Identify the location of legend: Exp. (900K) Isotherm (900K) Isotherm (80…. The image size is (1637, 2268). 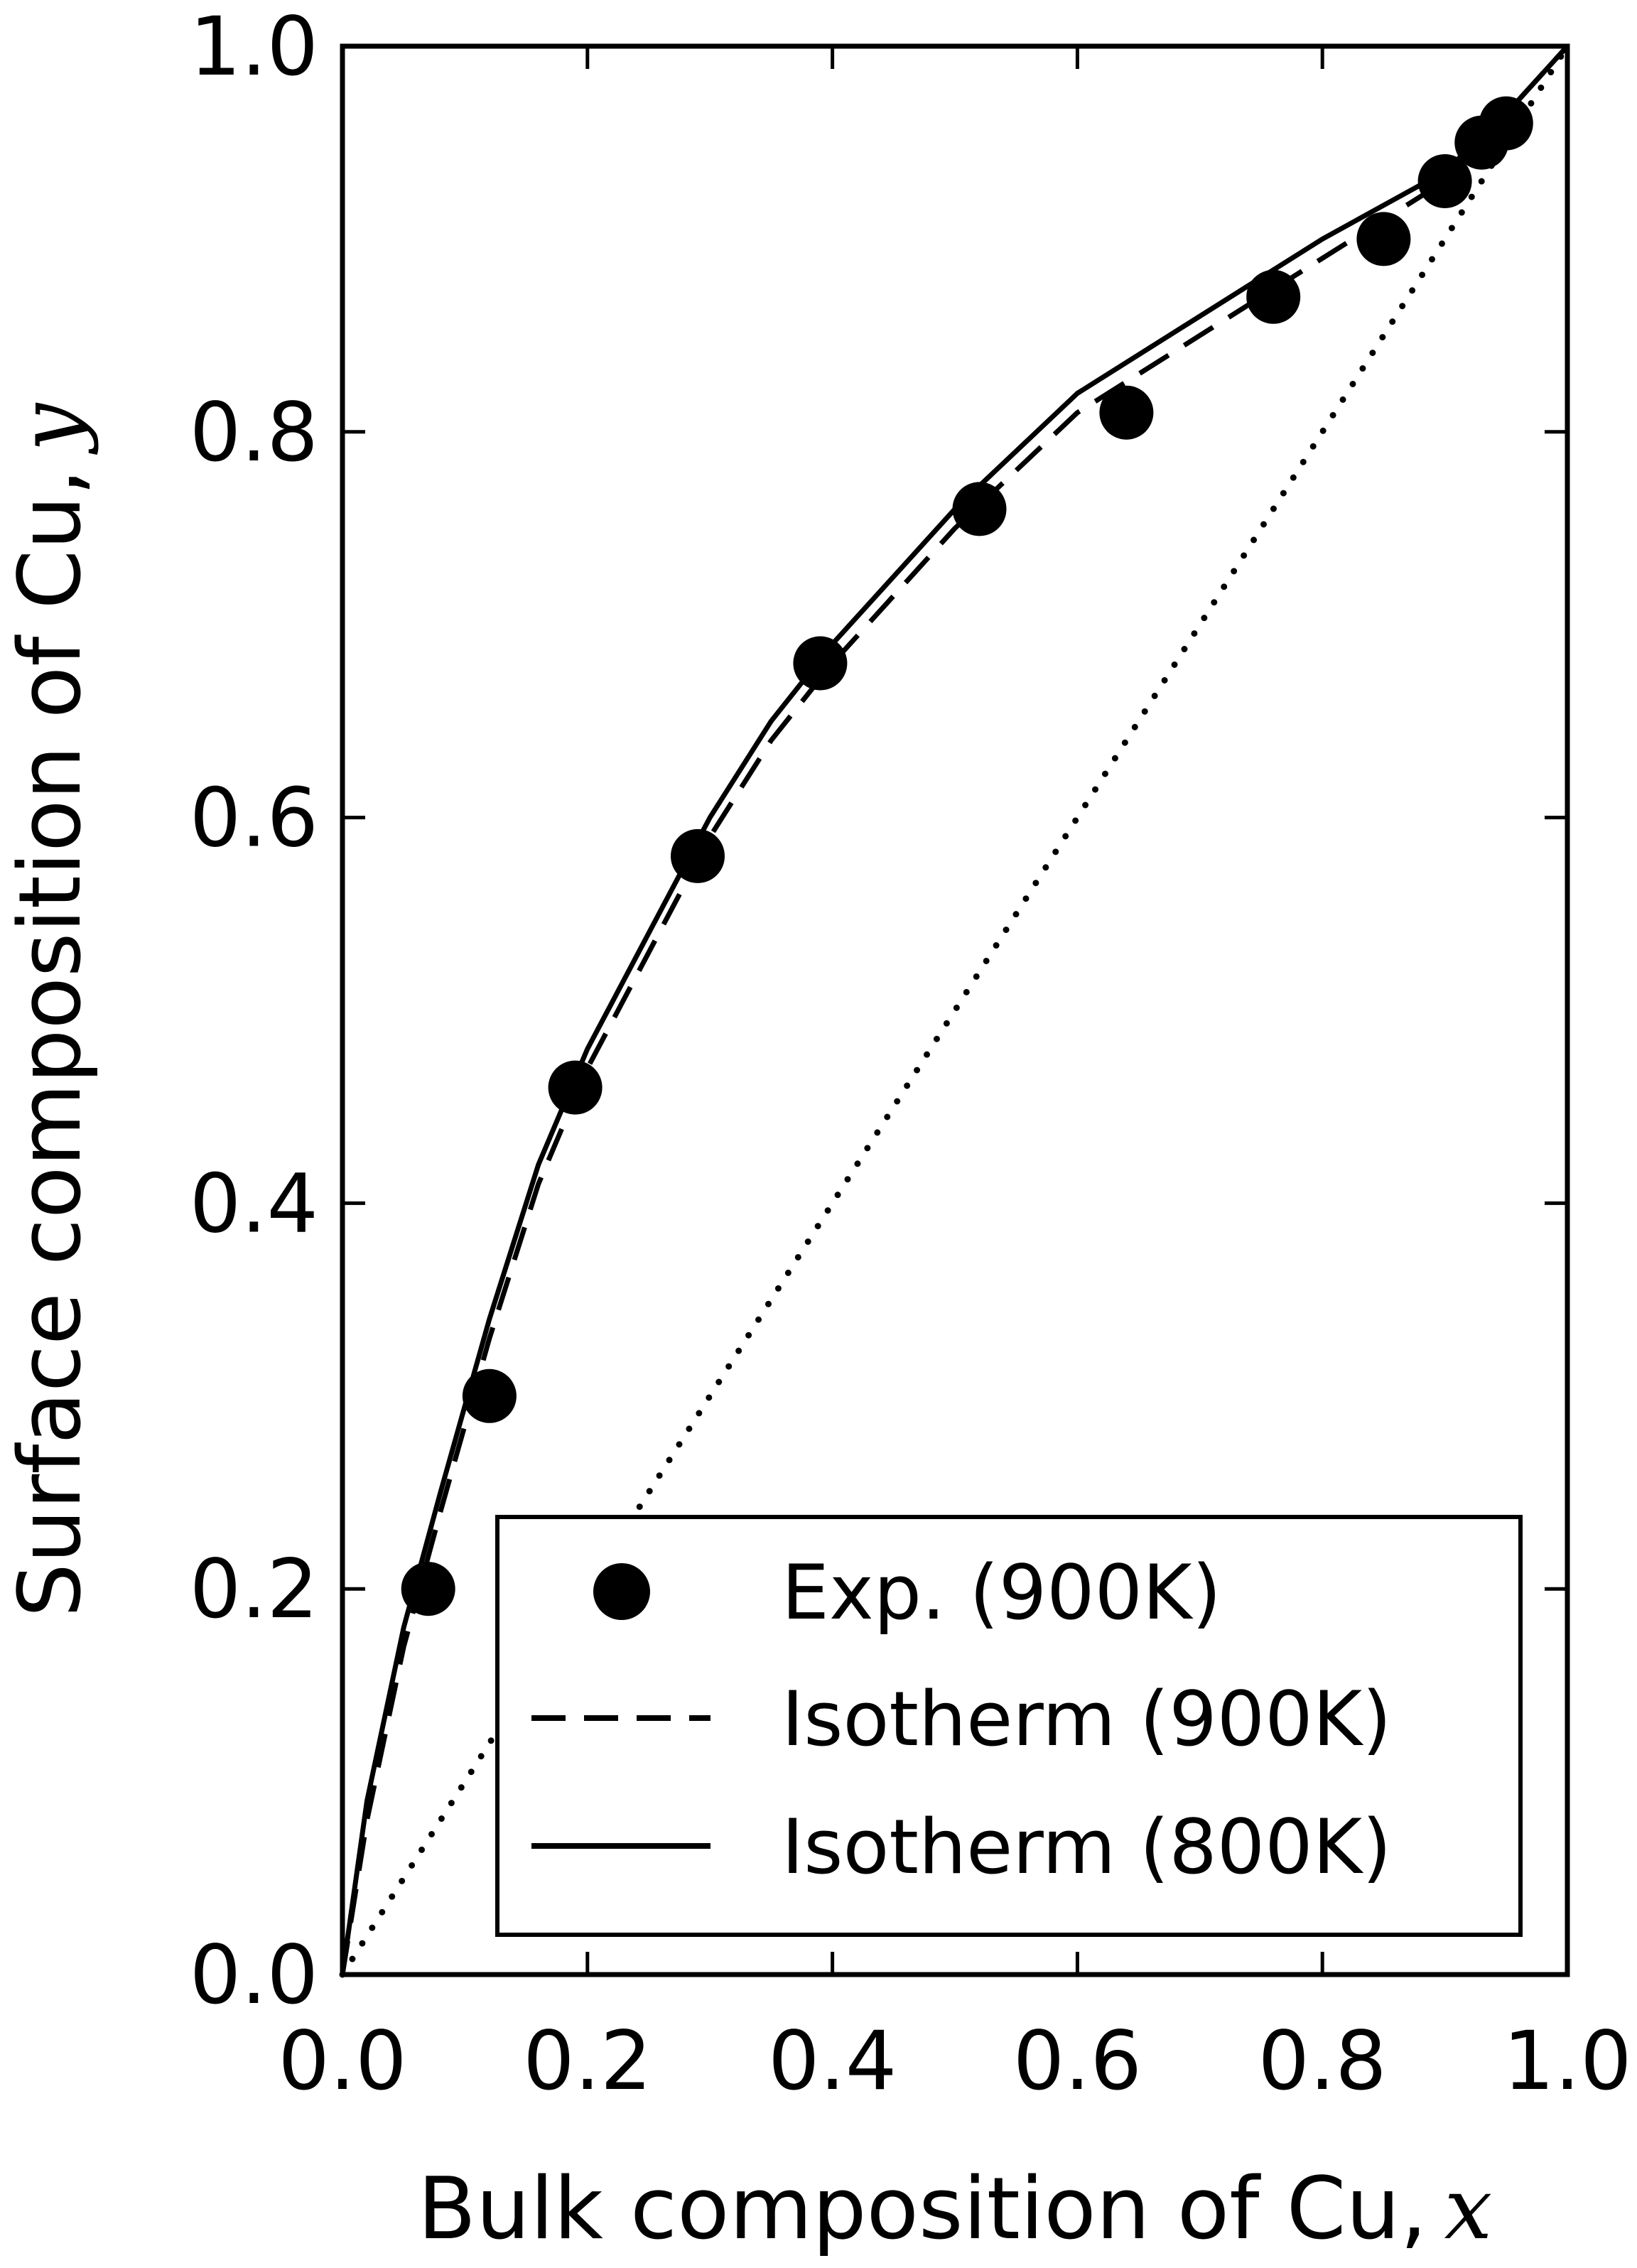
(1009, 1726).